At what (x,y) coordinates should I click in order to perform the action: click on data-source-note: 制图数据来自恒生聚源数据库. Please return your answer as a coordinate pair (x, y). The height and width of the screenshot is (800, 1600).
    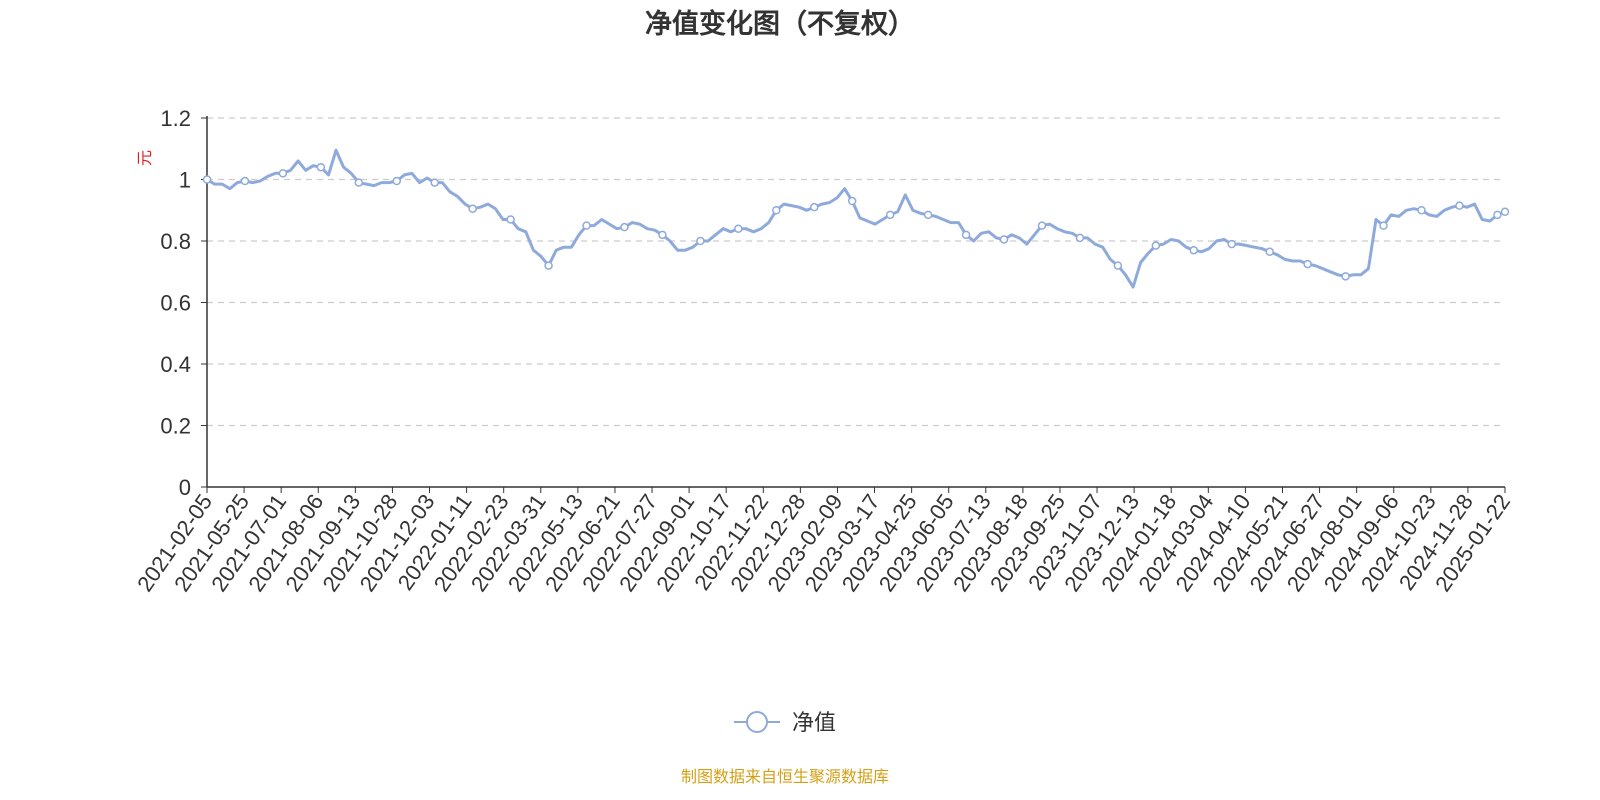
    Looking at the image, I should click on (785, 776).